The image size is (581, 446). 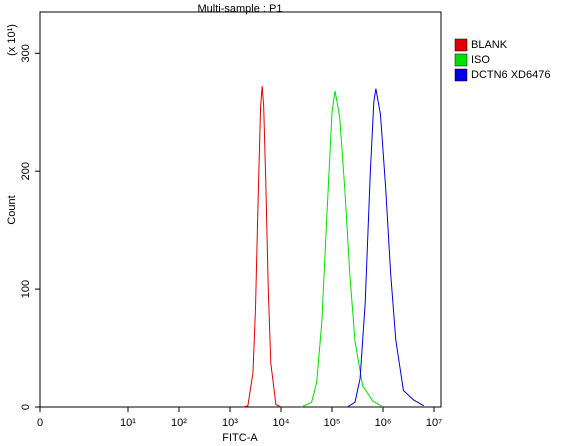 I want to click on x-tick-label: 10¹, so click(x=128, y=423).